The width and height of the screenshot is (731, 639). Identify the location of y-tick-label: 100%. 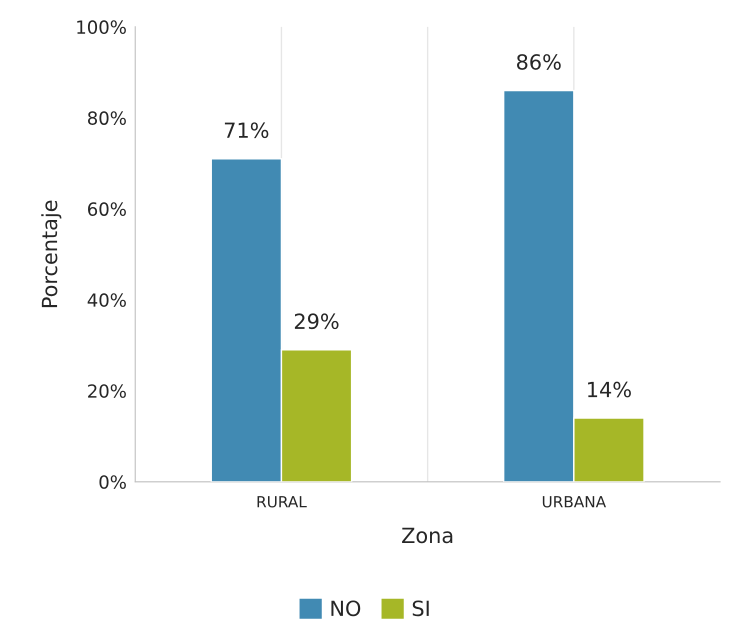
(101, 27).